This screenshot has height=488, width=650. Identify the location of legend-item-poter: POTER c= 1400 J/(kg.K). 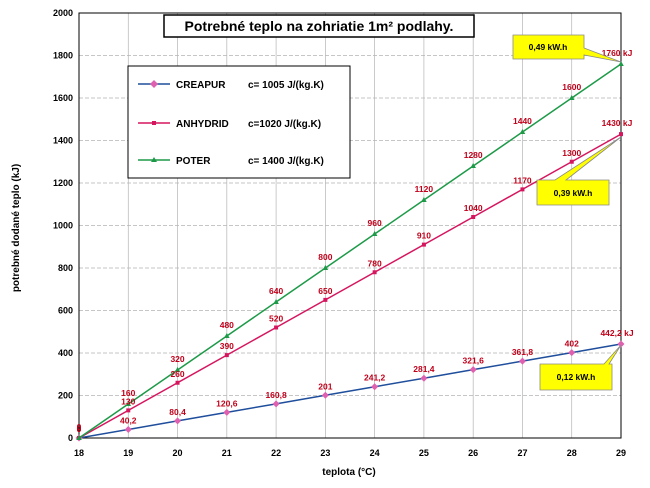
(231, 161).